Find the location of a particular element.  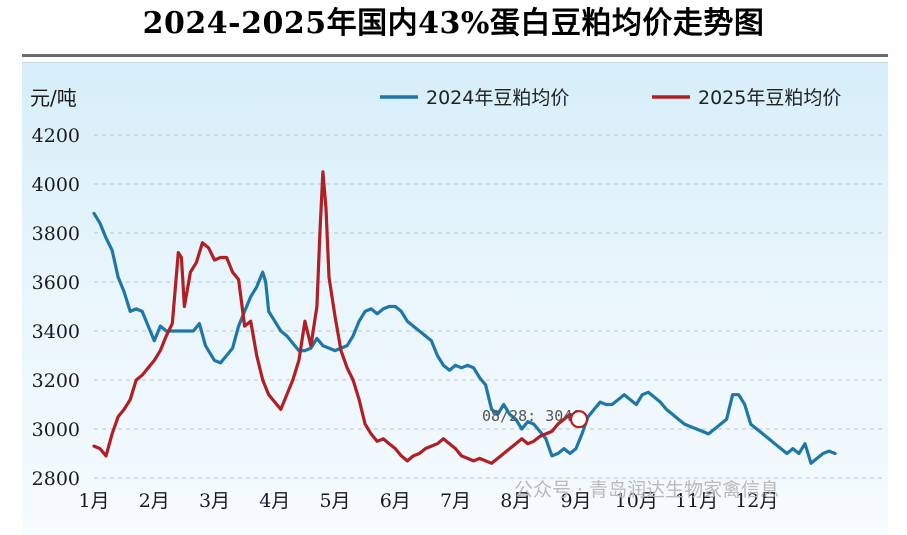

y-tick-label: 3600 is located at coordinates (56, 283).